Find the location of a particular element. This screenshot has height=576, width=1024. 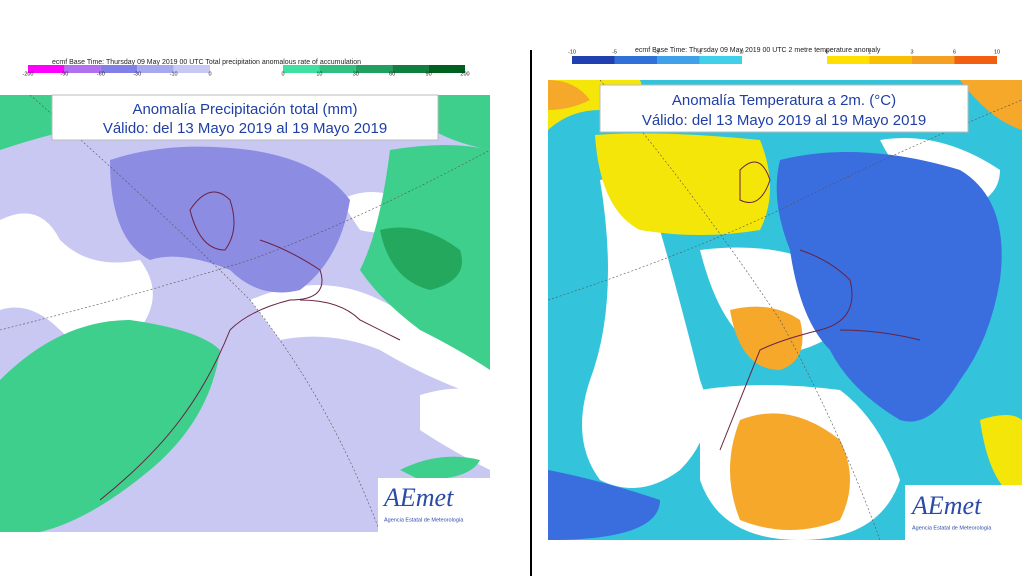

legend: -10 -5 -3 -1 0 0 1 3 6 10 is located at coordinates (784, 56).